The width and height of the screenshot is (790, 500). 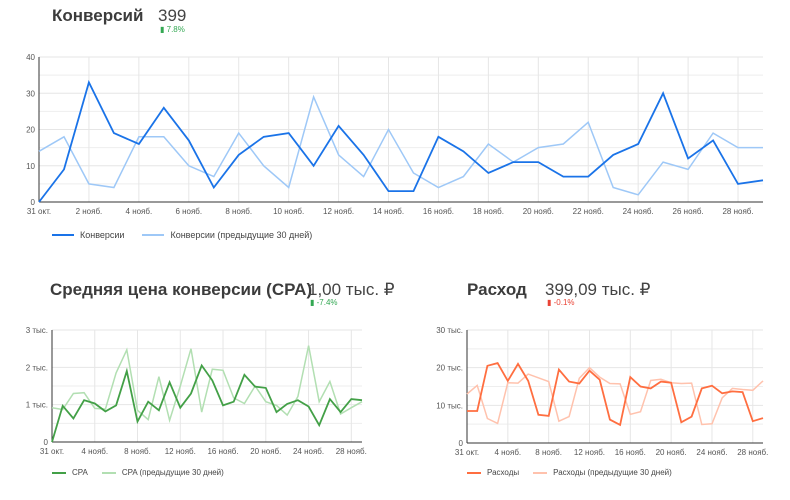 I want to click on legend-label: Конверсии, so click(x=102, y=235).